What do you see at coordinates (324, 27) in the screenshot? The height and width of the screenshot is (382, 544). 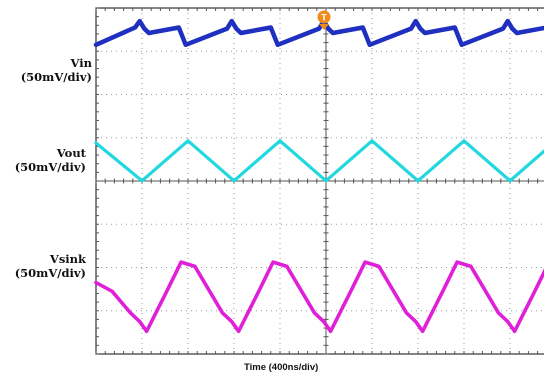 I see `trigger-arrow-icon` at bounding box center [324, 27].